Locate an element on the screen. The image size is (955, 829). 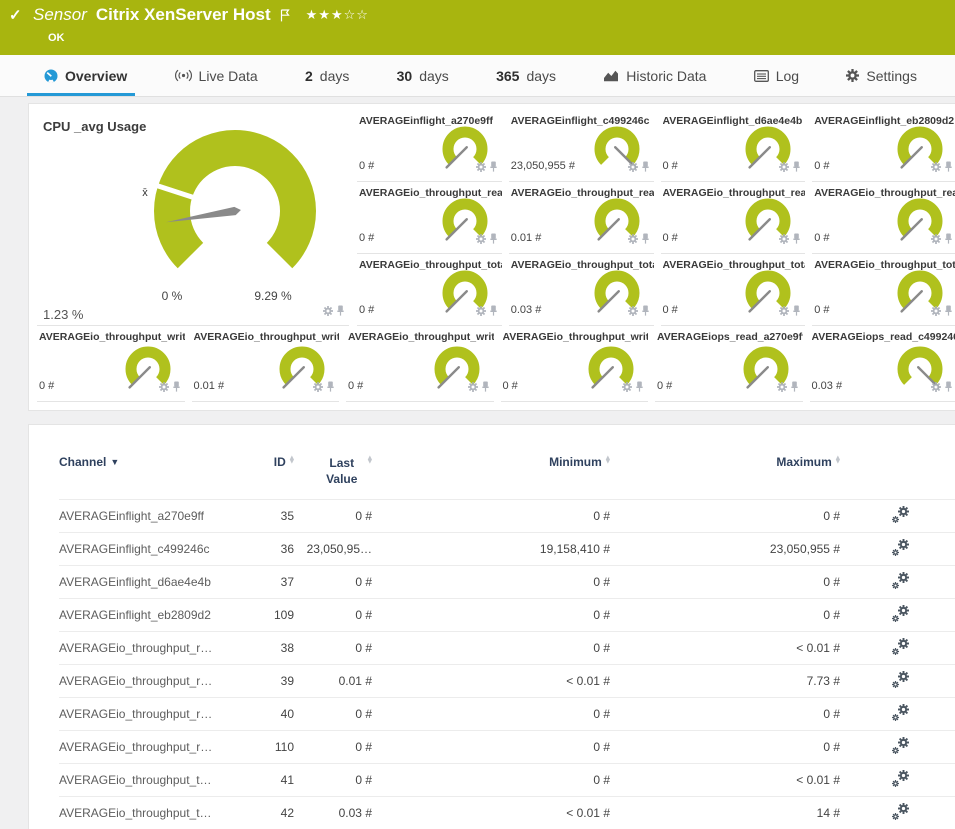
column-header-last-value: Last Value ▲ ▼ is located at coordinates (333, 471).